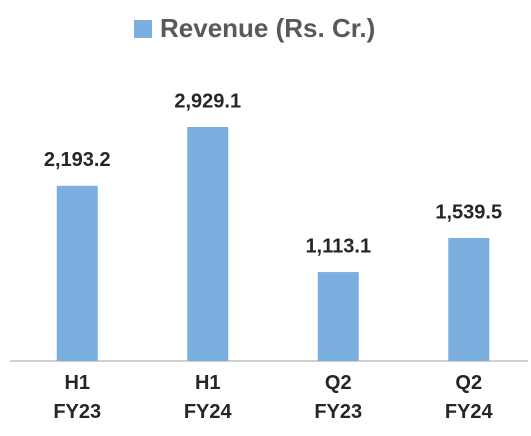 This screenshot has height=436, width=531. What do you see at coordinates (208, 397) in the screenshot?
I see `x-tick-label: H1 FY24` at bounding box center [208, 397].